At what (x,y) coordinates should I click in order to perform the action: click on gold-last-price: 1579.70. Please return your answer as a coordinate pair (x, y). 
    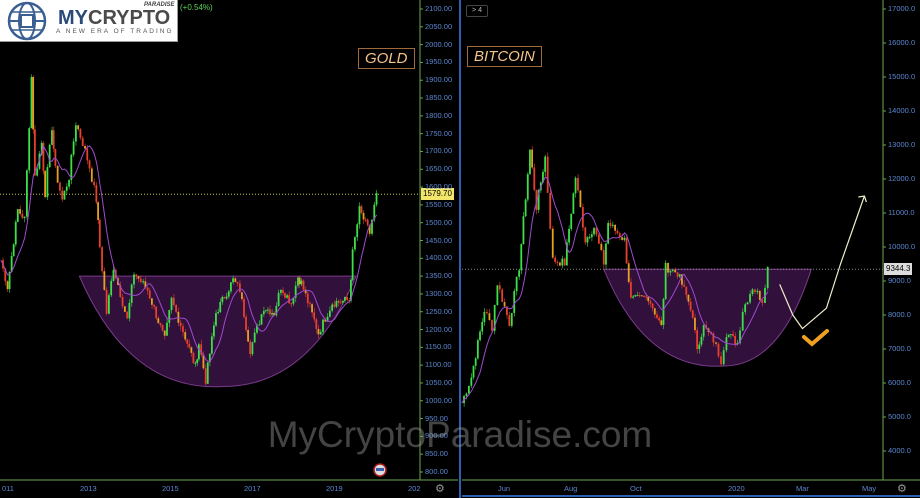
    Looking at the image, I should click on (437, 194).